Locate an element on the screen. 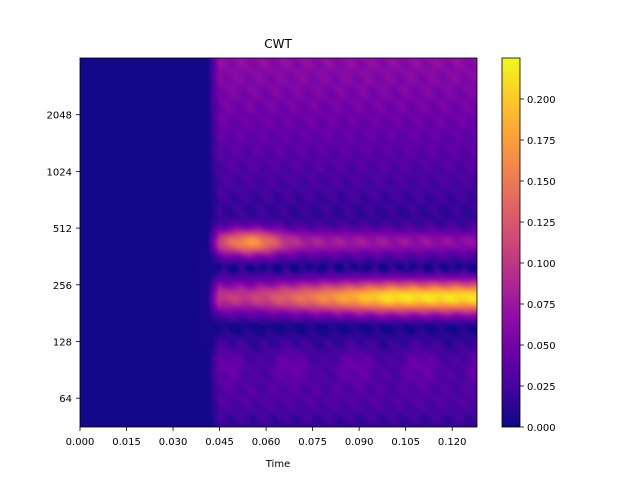  y-tick-label: 128 is located at coordinates (62, 342).